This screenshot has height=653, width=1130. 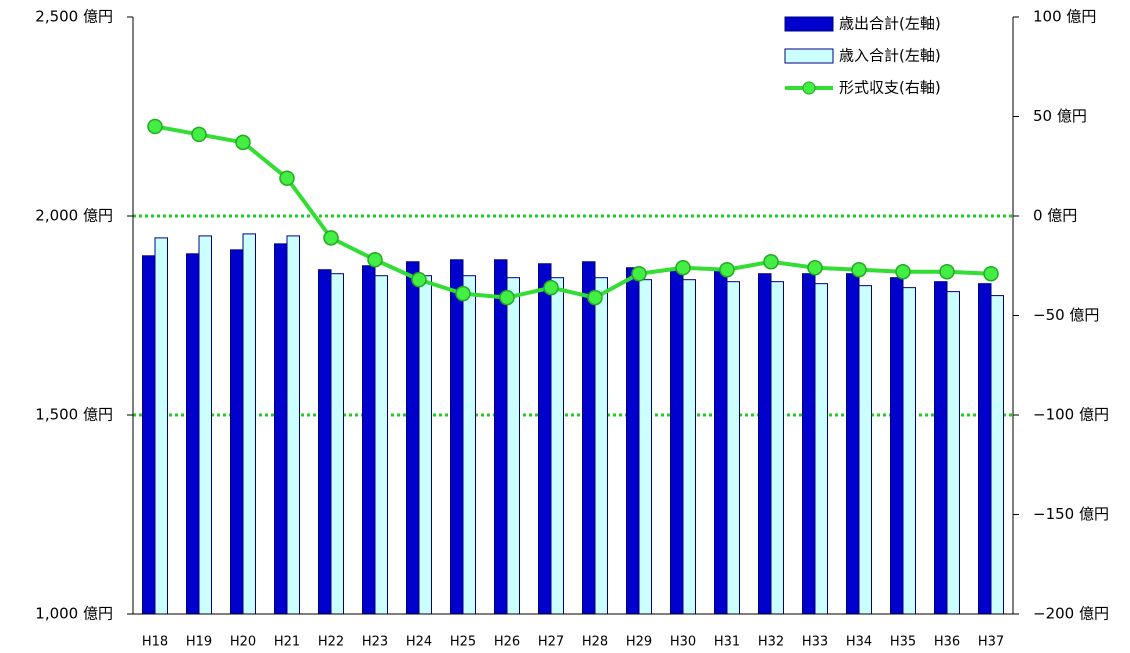 I want to click on x-tick-label: H34, so click(x=859, y=642).